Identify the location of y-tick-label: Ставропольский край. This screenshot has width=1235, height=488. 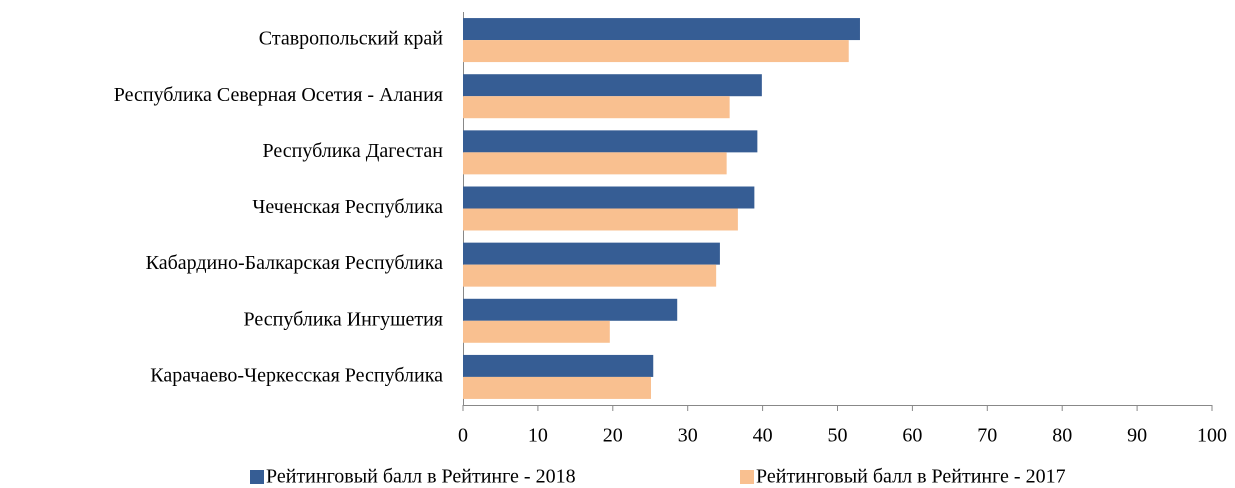
(351, 39).